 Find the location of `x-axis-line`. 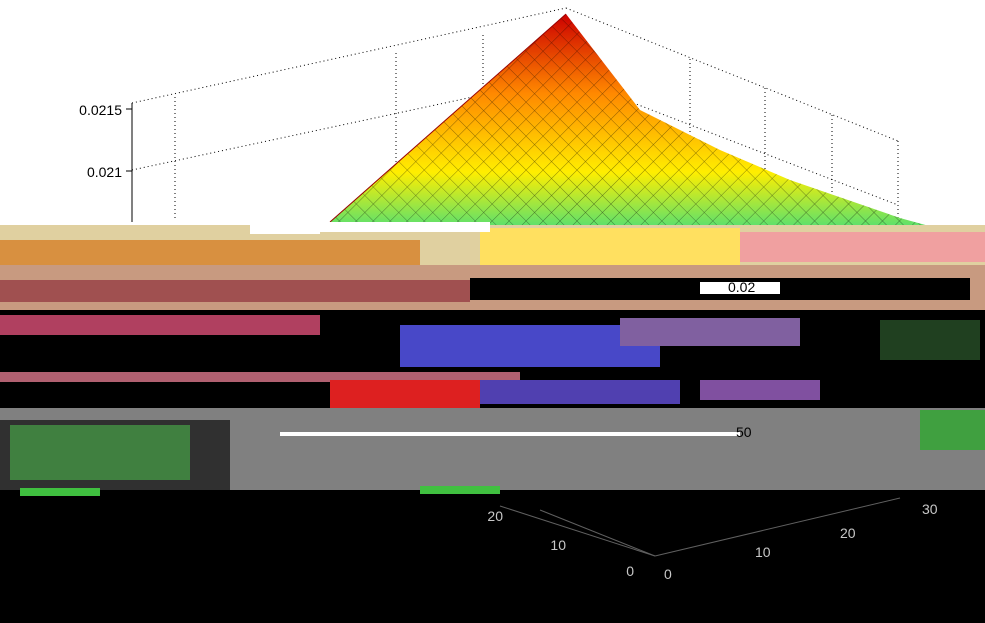

x-axis-line is located at coordinates (777, 527).